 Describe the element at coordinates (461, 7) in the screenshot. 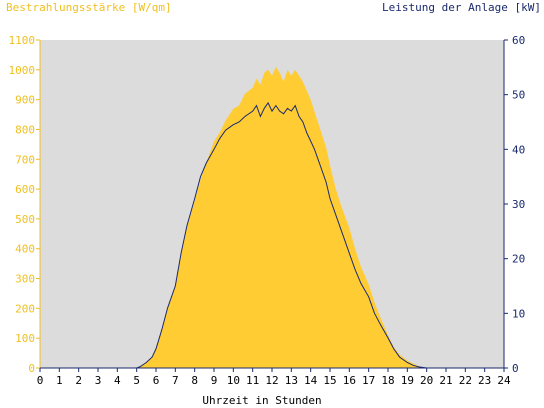

I see `right-axis-title: Leistung der Anlage [kW]` at that location.